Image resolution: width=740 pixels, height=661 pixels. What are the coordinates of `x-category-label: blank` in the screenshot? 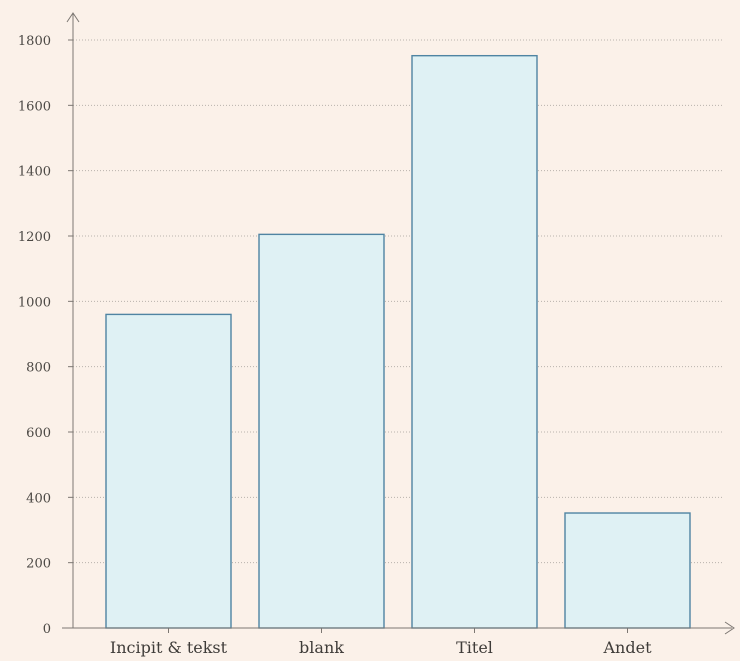 It's located at (321, 647).